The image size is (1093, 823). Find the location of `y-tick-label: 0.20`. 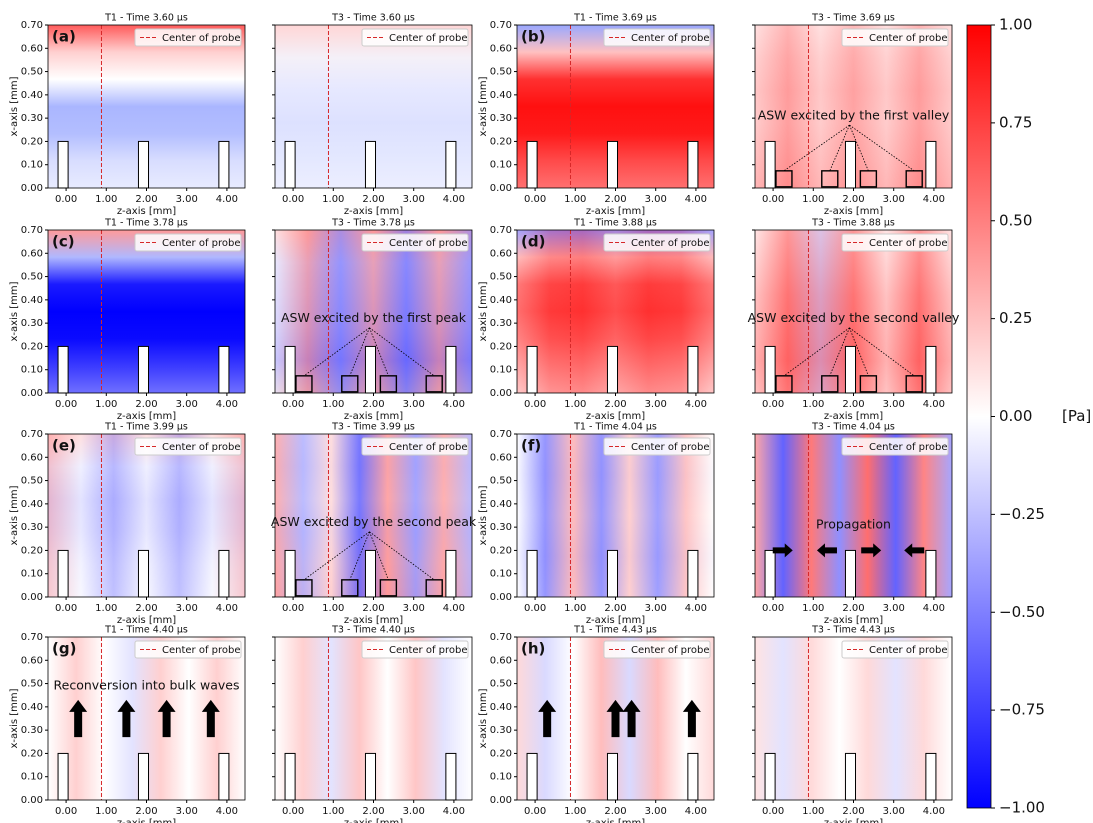

y-tick-label: 0.20 is located at coordinates (501, 753).